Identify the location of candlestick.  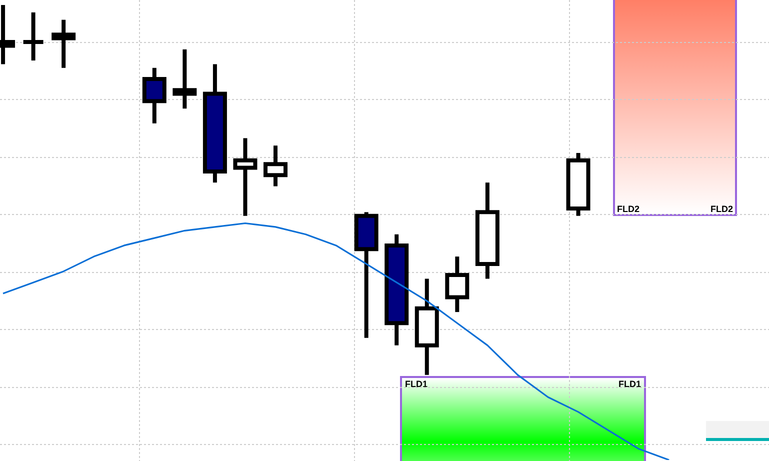
(33, 36).